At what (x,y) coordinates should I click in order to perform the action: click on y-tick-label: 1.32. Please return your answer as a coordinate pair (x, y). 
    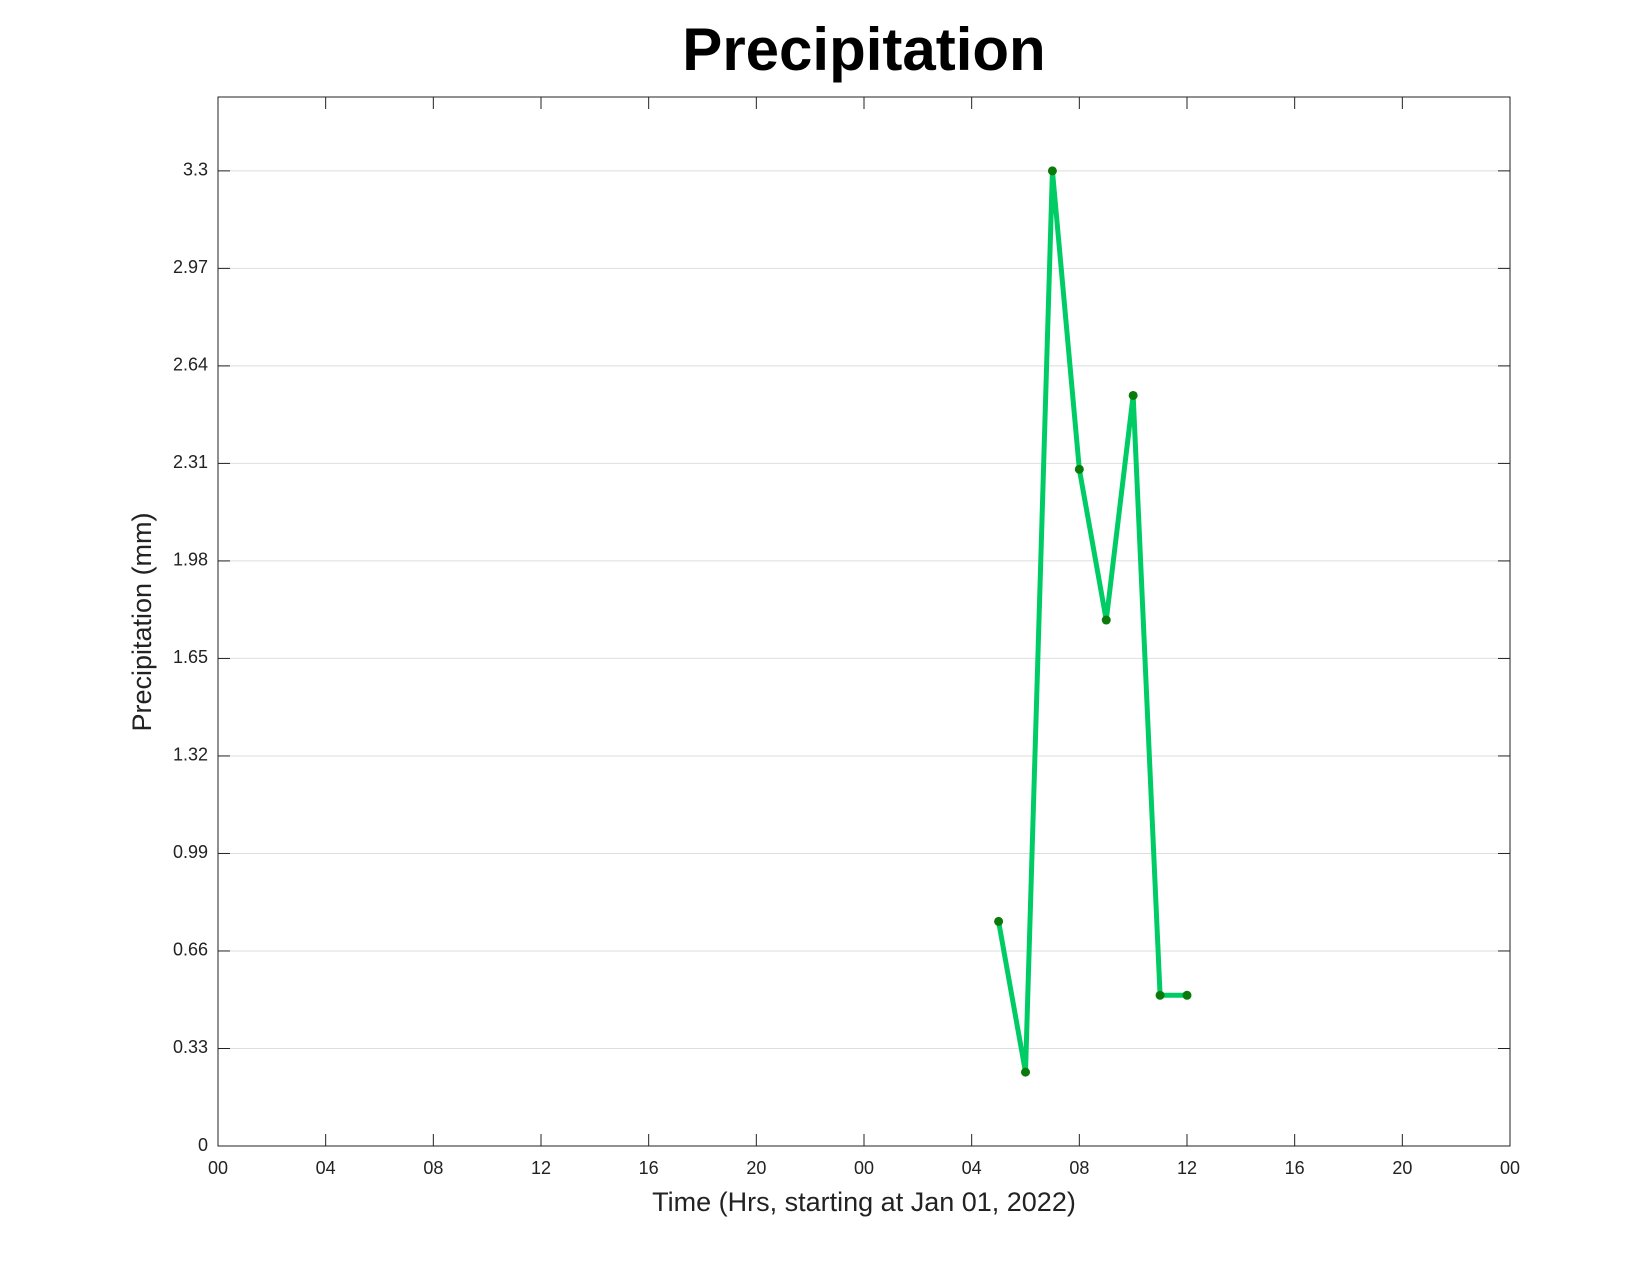
    Looking at the image, I should click on (190, 755).